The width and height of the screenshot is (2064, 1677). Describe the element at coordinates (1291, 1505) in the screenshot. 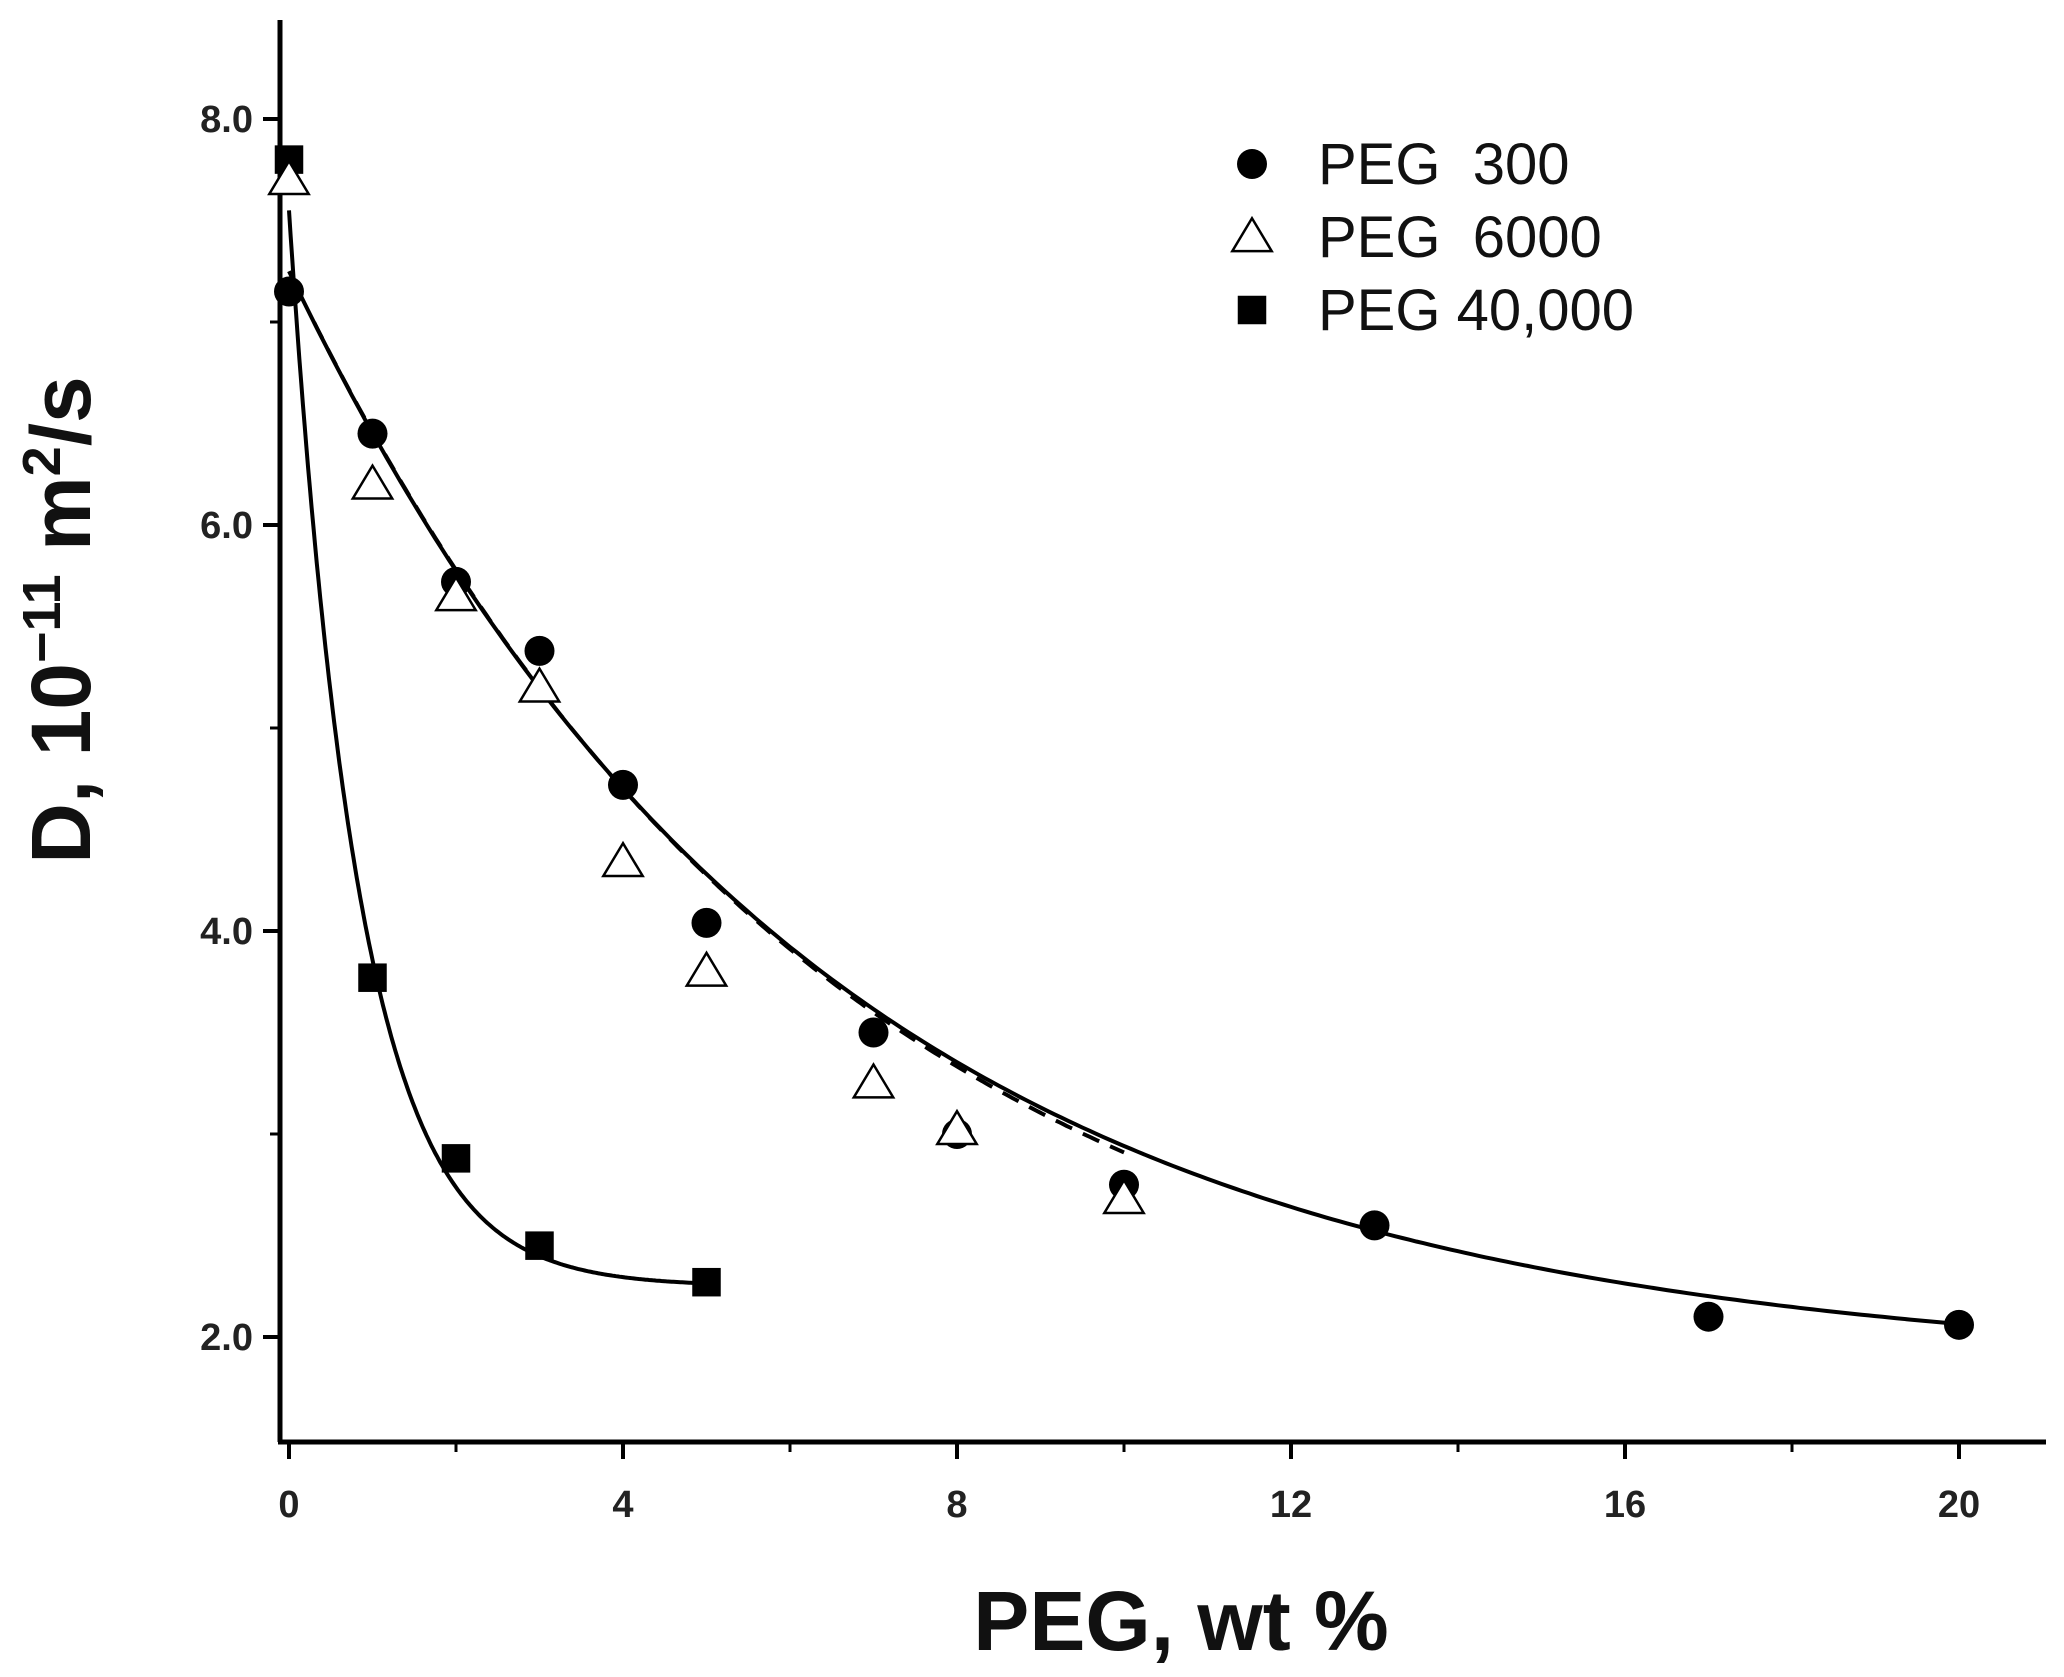

I see `x-tick-label: 12` at that location.